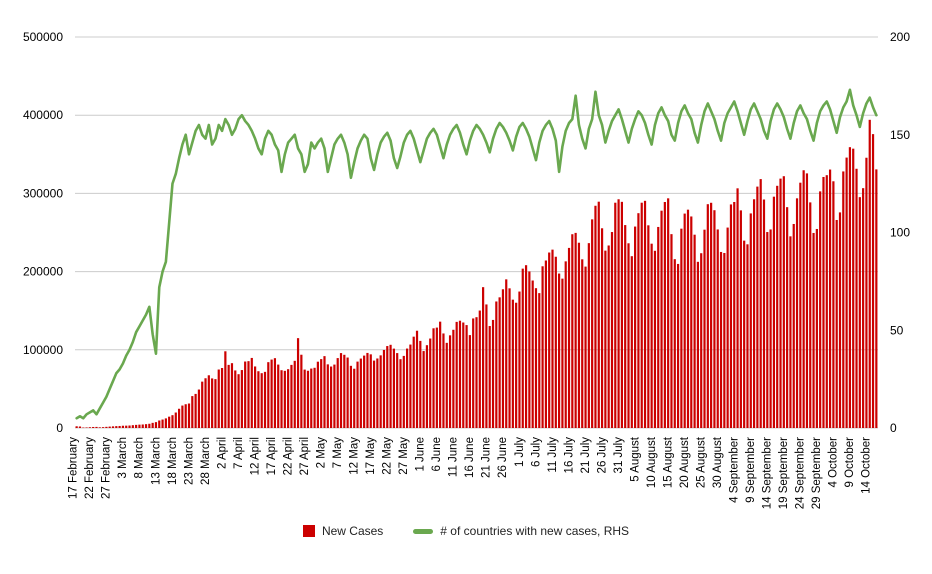  What do you see at coordinates (404, 456) in the screenshot?
I see `x-axis-tick-label: 27 May` at bounding box center [404, 456].